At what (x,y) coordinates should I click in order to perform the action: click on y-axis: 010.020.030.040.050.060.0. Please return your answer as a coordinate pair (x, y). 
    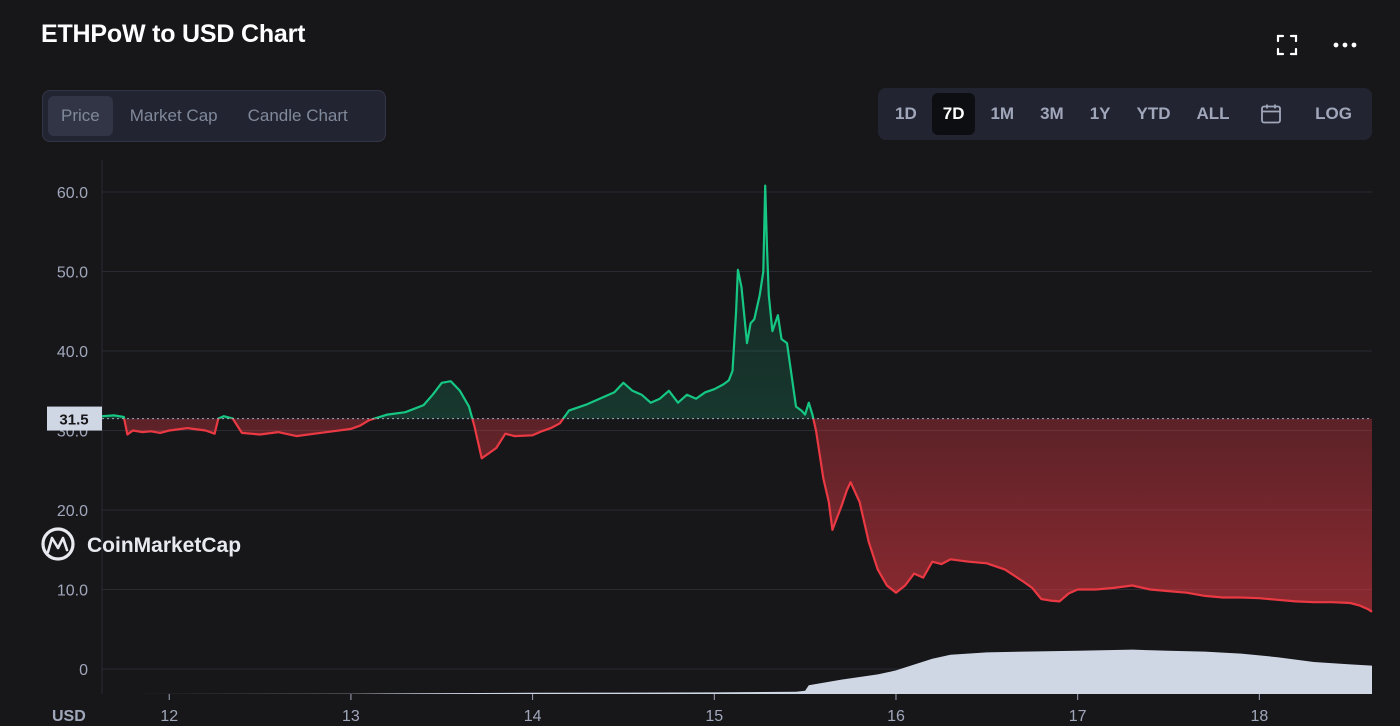
    Looking at the image, I should click on (72, 432).